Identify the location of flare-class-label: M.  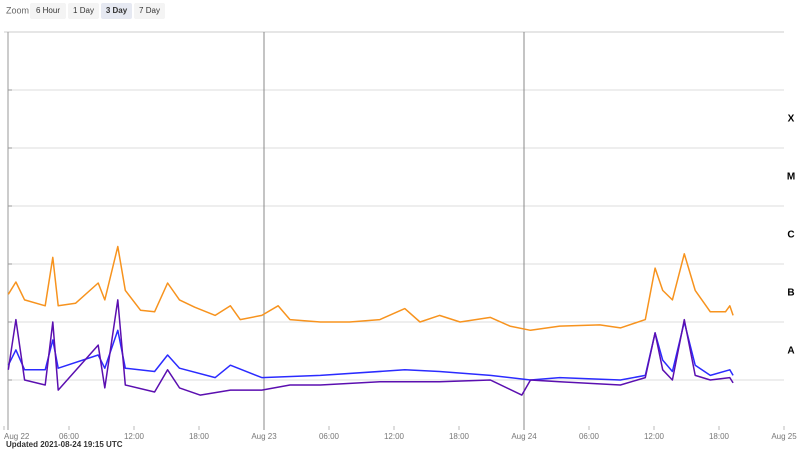
(791, 177).